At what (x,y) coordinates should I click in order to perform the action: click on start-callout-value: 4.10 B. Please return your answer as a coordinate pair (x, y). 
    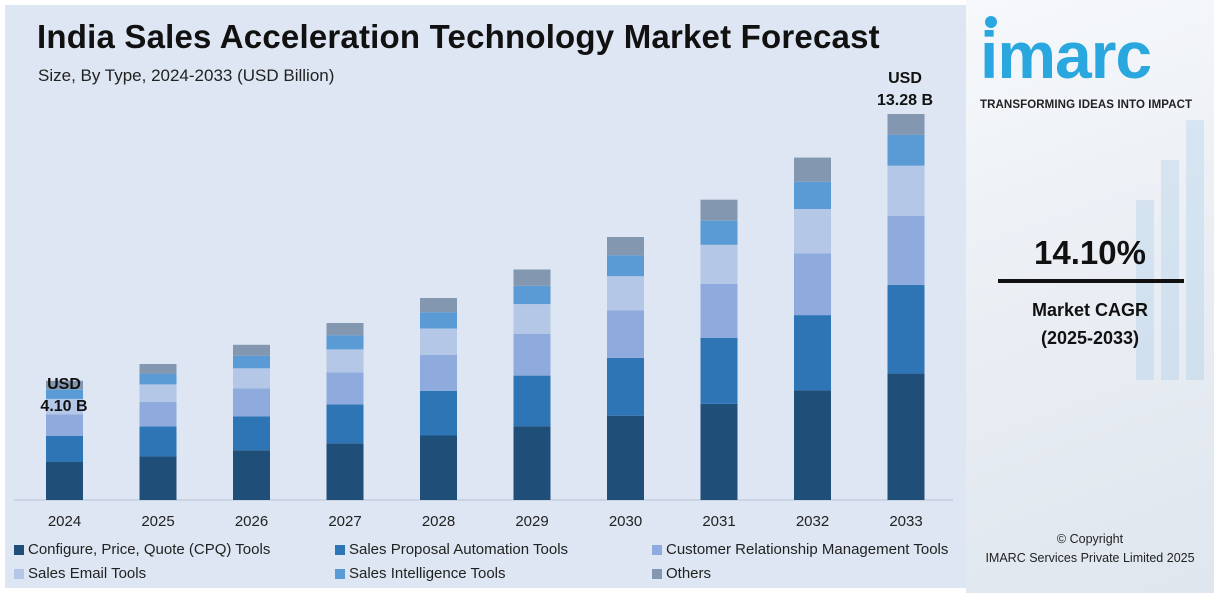
    Looking at the image, I should click on (64, 406).